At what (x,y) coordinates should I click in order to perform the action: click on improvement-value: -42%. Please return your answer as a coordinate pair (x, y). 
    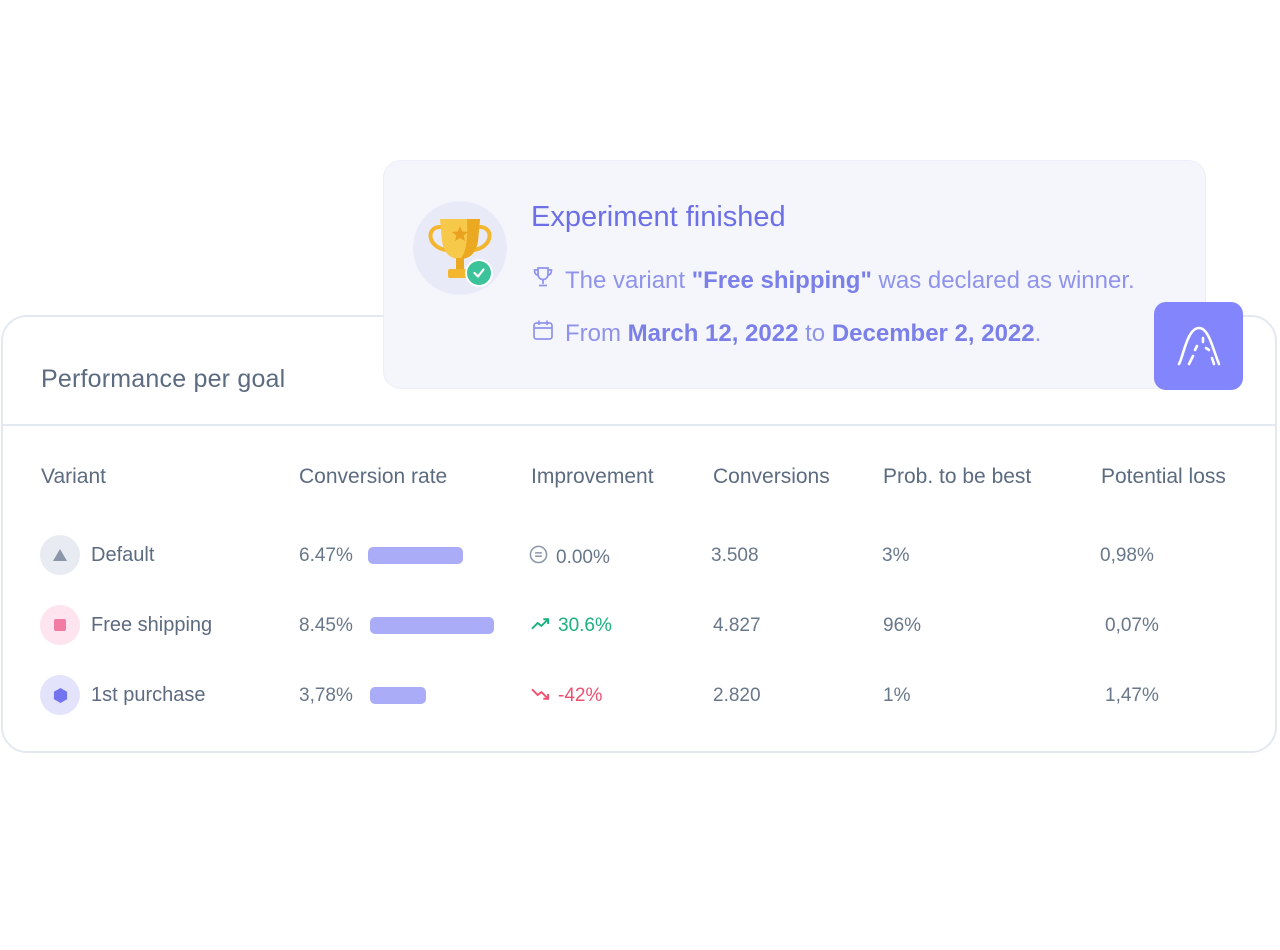
    Looking at the image, I should click on (566, 696).